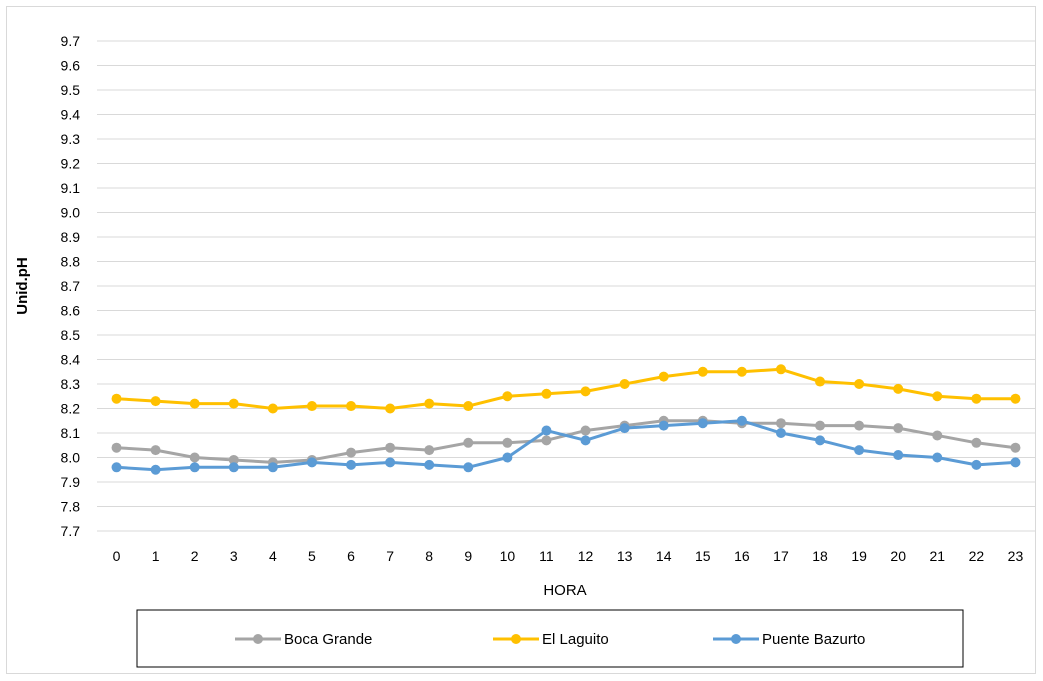 The height and width of the screenshot is (681, 1043). What do you see at coordinates (789, 639) in the screenshot?
I see `legend-item: Puente Bazurto` at bounding box center [789, 639].